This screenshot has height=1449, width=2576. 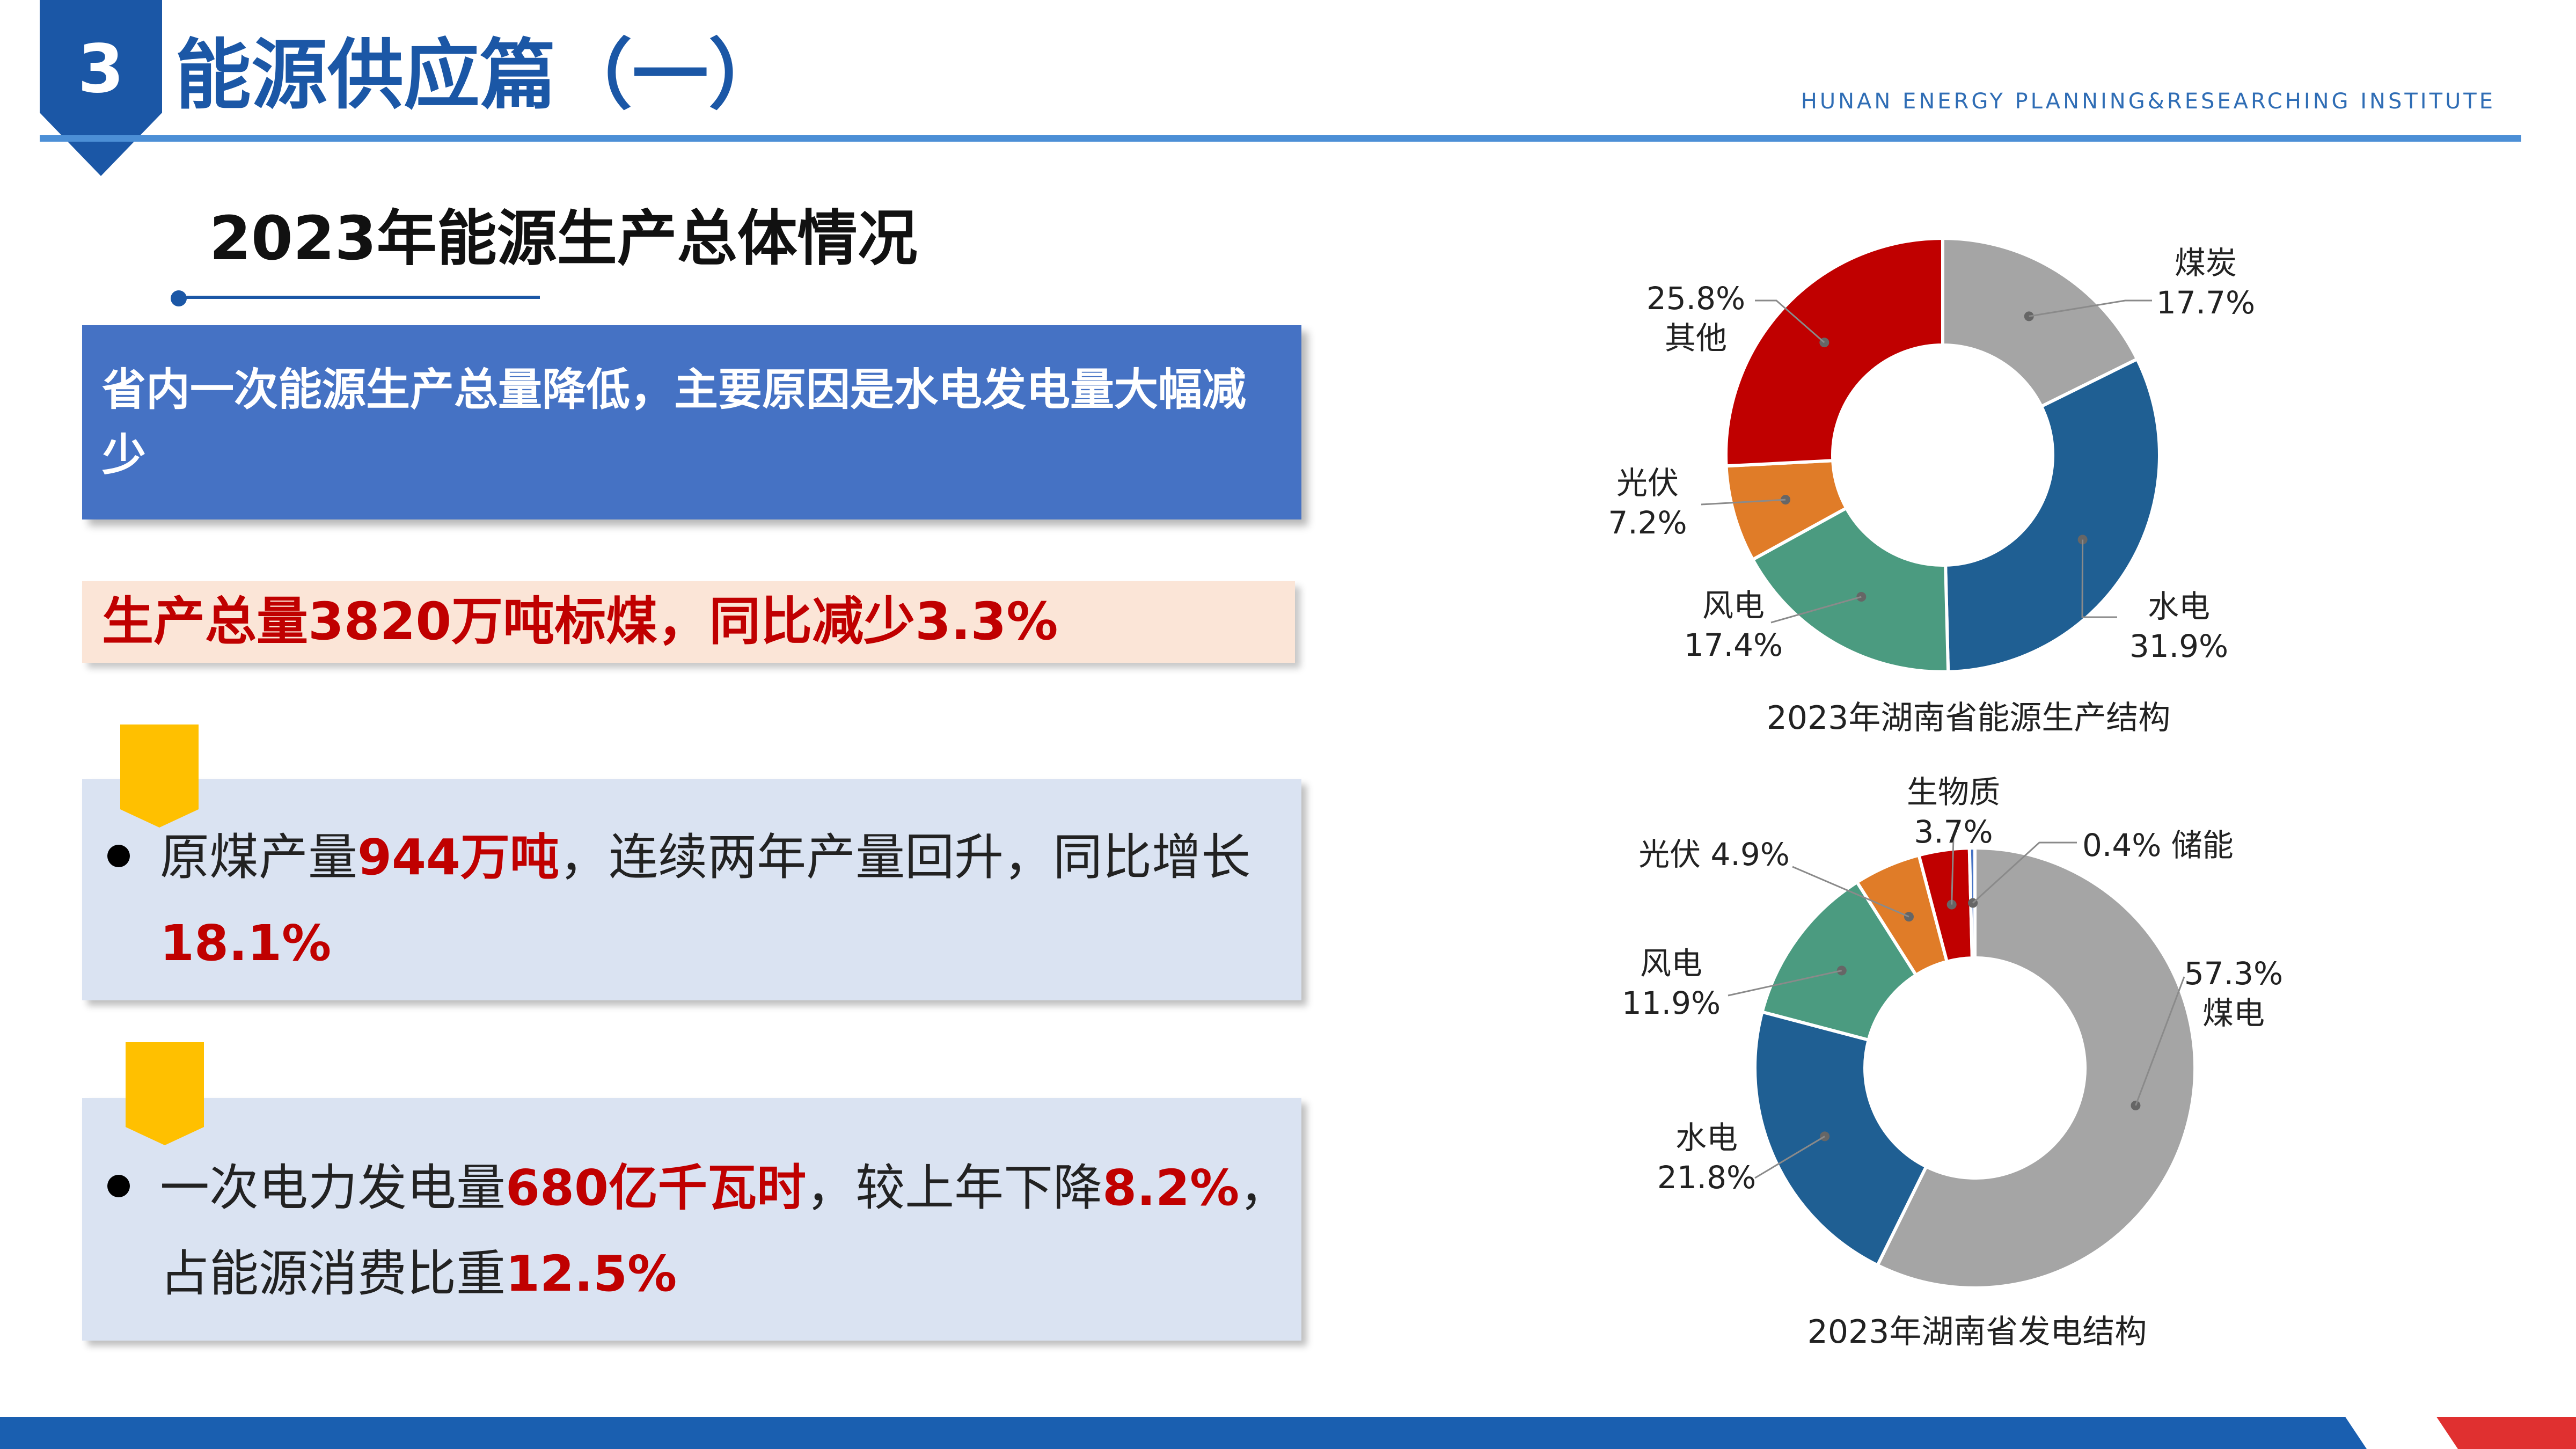 What do you see at coordinates (2233, 1013) in the screenshot?
I see `slice-label-煤电: 煤电` at bounding box center [2233, 1013].